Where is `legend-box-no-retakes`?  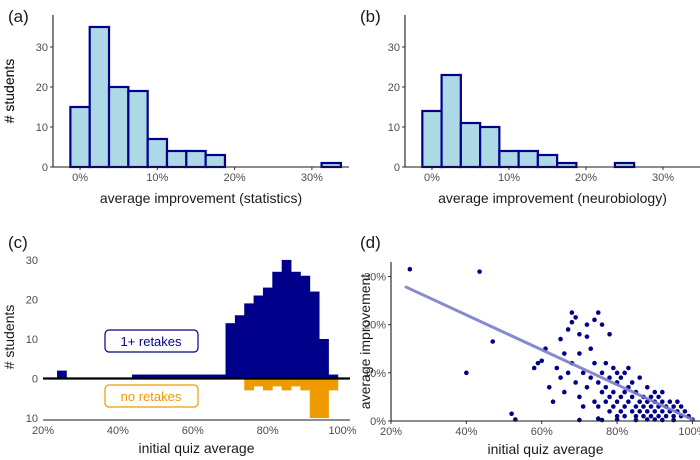
legend-box-no-retakes is located at coordinates (151, 396).